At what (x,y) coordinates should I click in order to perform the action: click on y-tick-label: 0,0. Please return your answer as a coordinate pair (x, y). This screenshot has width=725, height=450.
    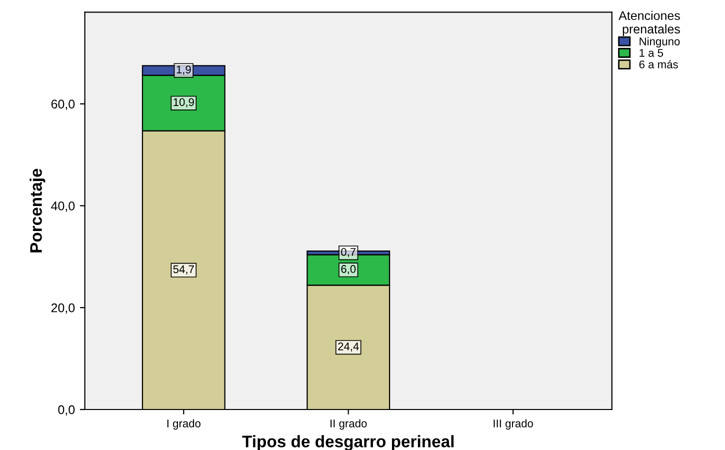
    Looking at the image, I should click on (66, 410).